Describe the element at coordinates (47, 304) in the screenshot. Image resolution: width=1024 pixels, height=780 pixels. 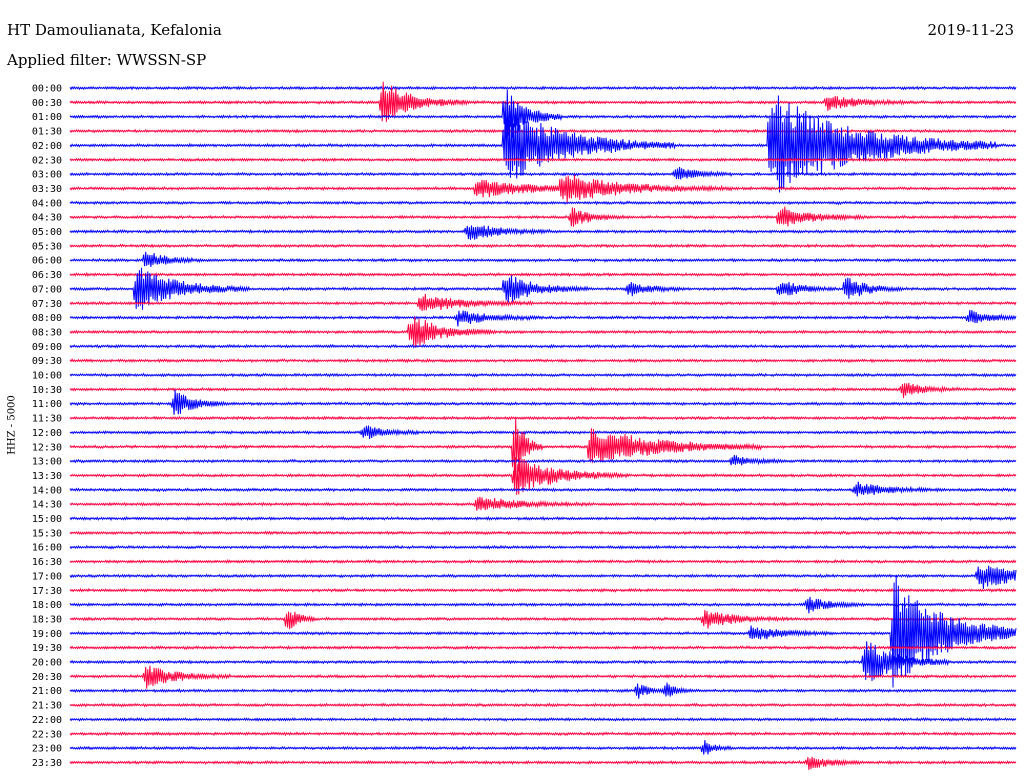
I see `time-label-0730: 07:30` at that location.